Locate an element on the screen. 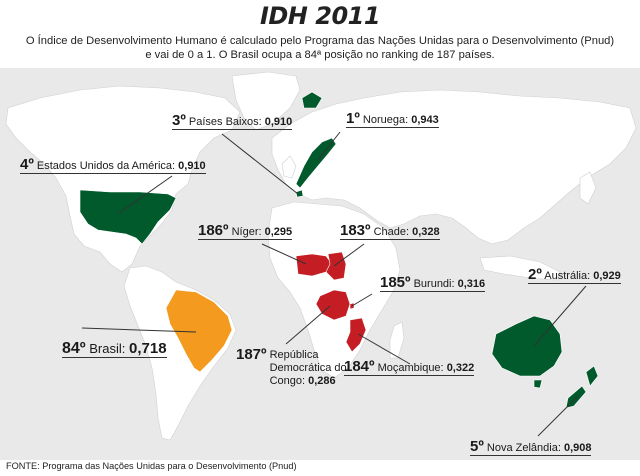 This screenshot has height=476, width=640. label-eua: 4º Estados Unidos da América: 0,910 is located at coordinates (113, 165).